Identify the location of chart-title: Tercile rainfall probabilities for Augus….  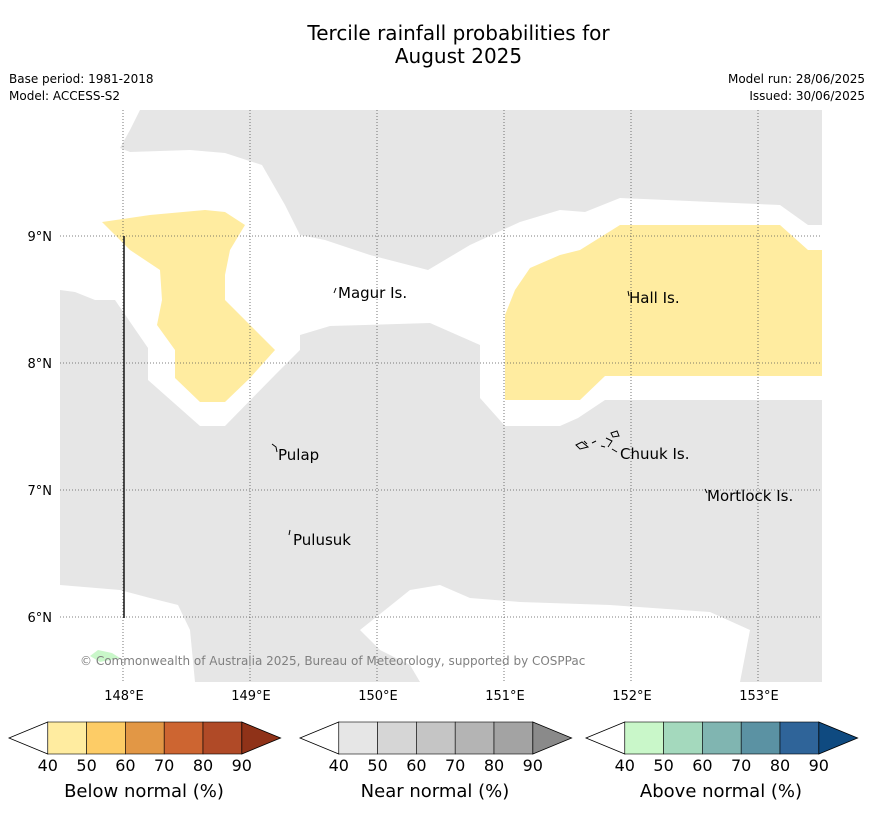
(436, 45).